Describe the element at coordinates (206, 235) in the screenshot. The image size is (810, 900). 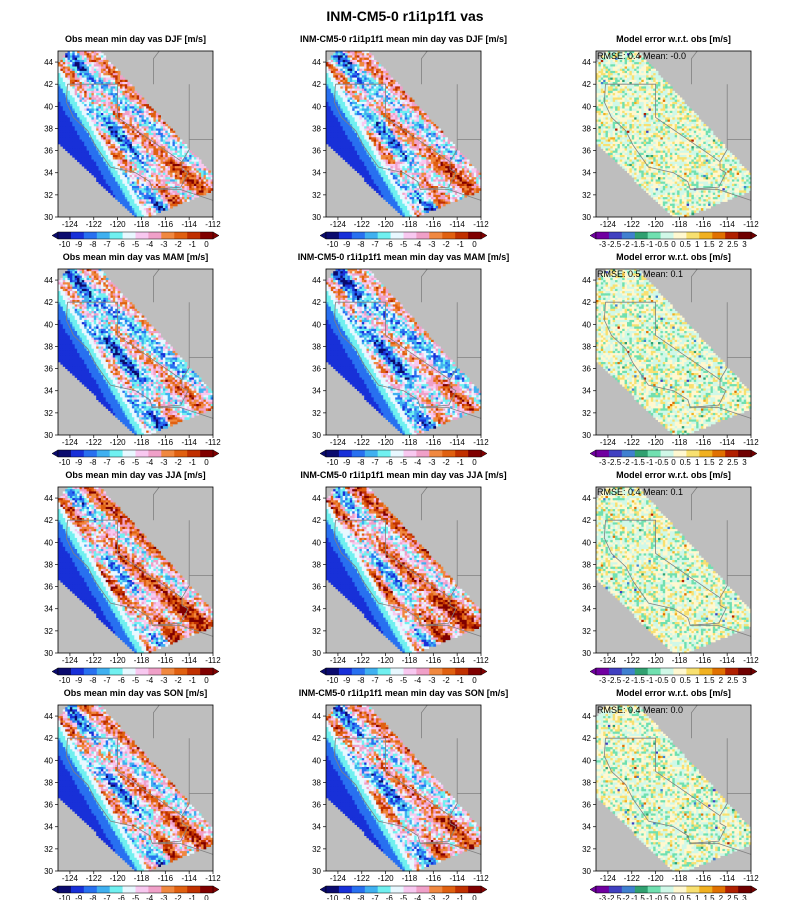
I see `colorbar-segment` at that location.